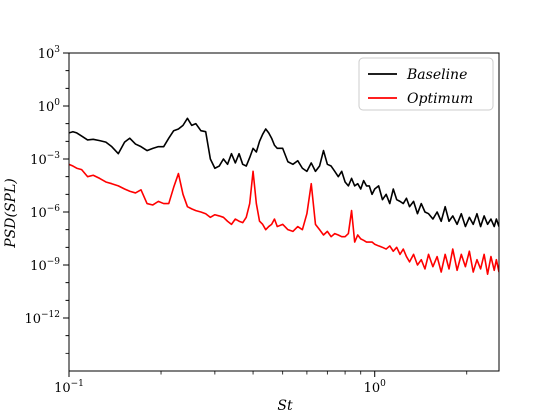 Image resolution: width=555 pixels, height=416 pixels. I want to click on x-tick-label: 10⁰, so click(375, 387).